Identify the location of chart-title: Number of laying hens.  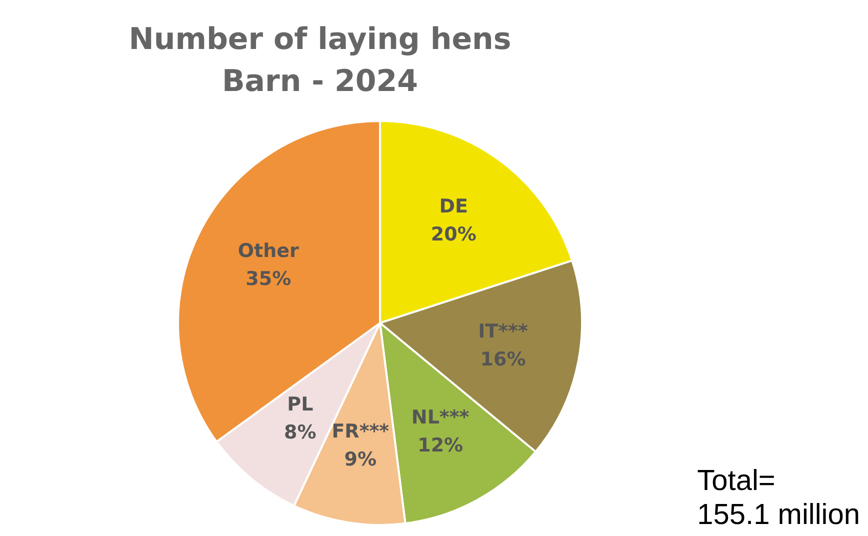
(320, 39).